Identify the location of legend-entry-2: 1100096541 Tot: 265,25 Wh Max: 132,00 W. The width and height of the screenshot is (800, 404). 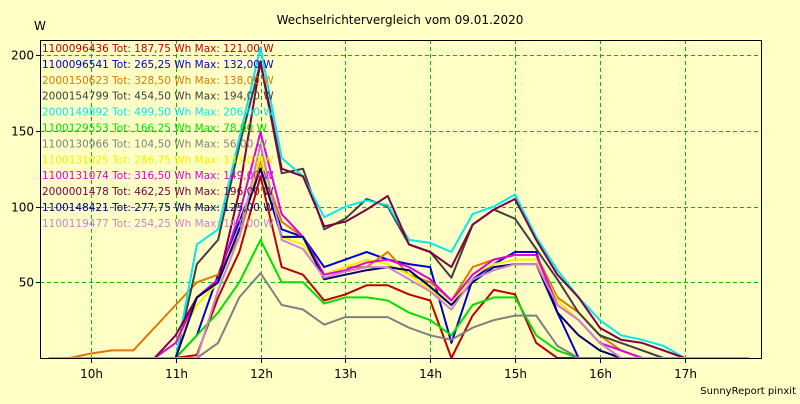
(158, 65).